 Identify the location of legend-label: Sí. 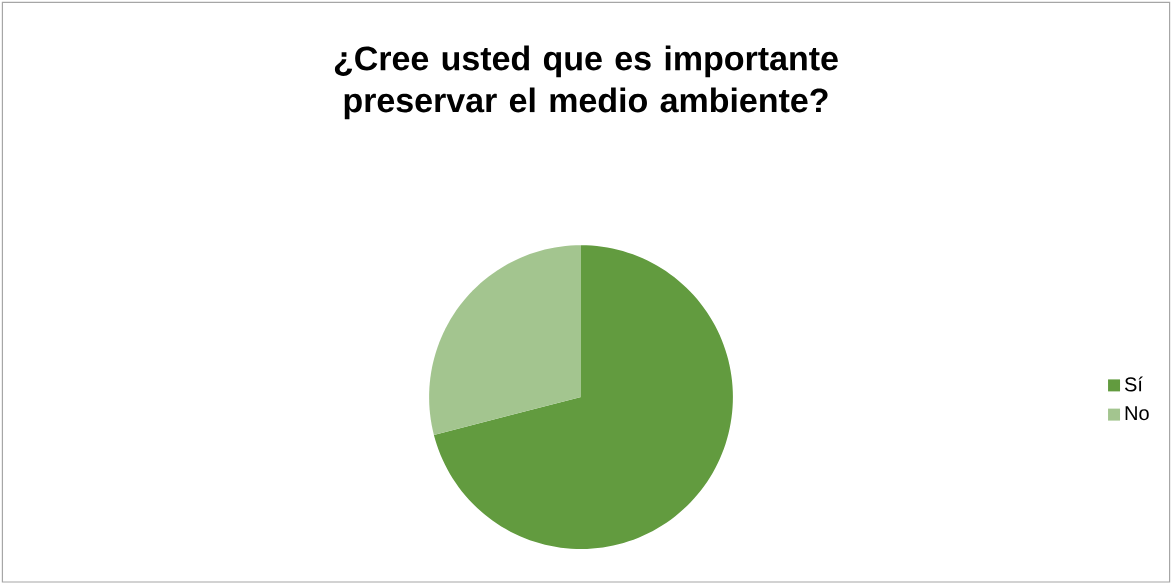
(1133, 384).